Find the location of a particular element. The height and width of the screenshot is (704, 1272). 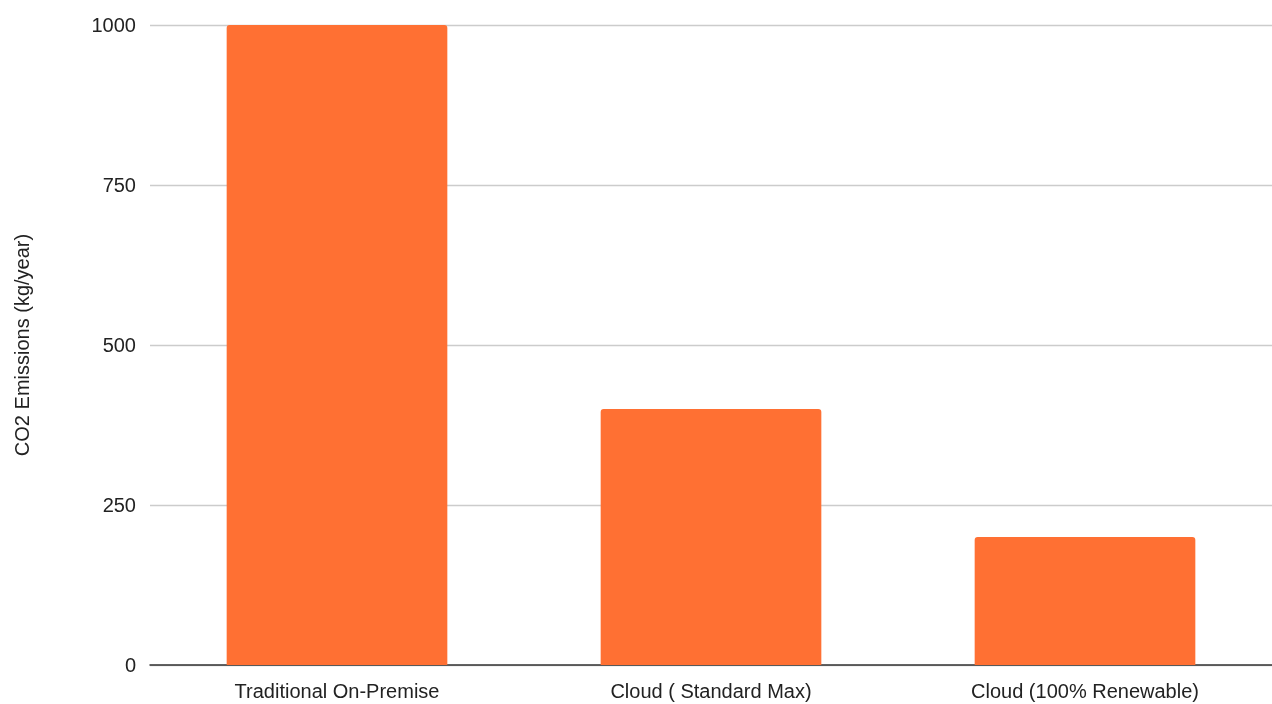

x-tick-label: Cloud ( Standard Max) is located at coordinates (711, 691).